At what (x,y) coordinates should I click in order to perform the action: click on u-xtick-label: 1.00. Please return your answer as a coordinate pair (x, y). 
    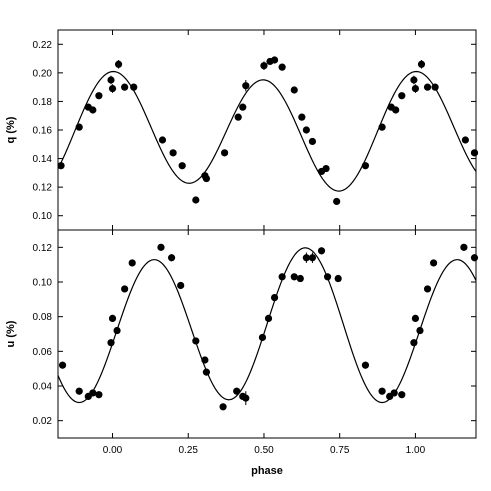
    Looking at the image, I should click on (416, 450).